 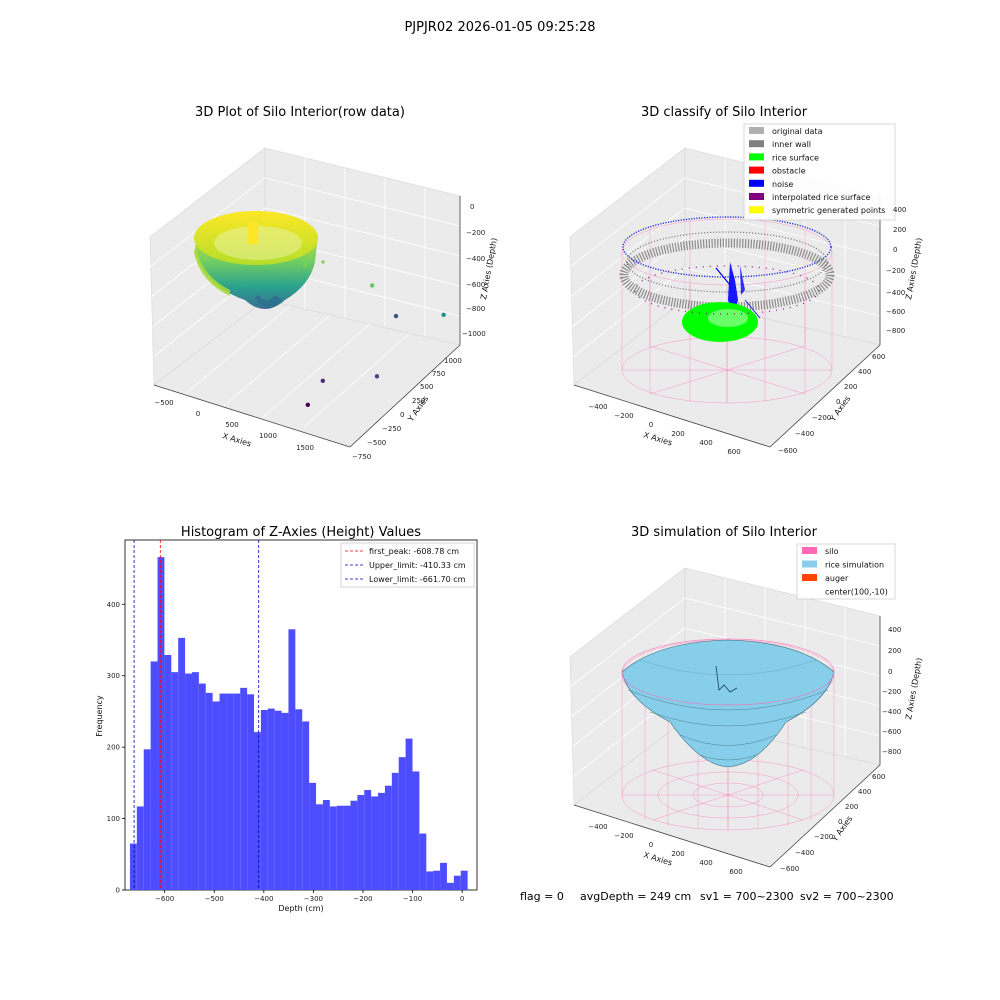 What do you see at coordinates (657, 438) in the screenshot?
I see `classify-x-label: X Axies` at bounding box center [657, 438].